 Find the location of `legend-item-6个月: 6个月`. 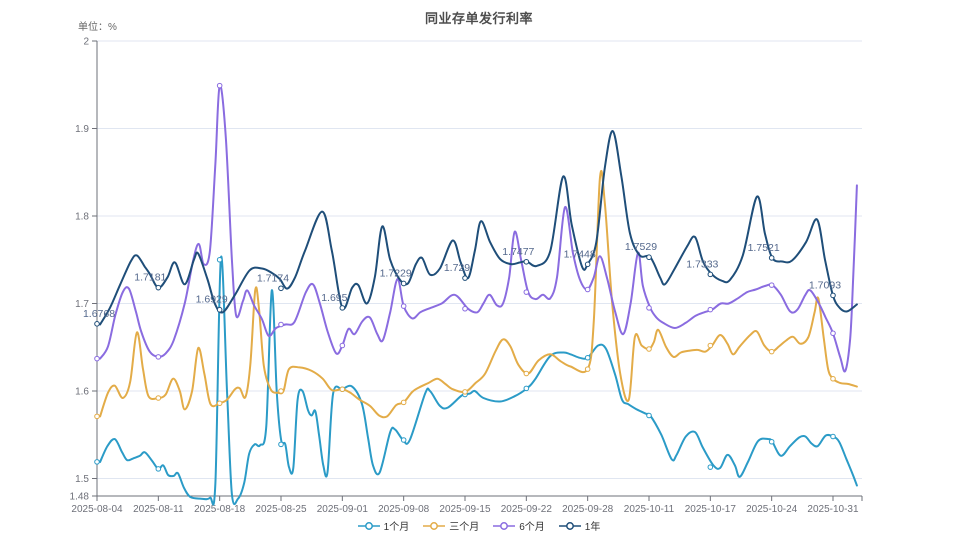

legend-item-6个月: 6个月 is located at coordinates (519, 525).